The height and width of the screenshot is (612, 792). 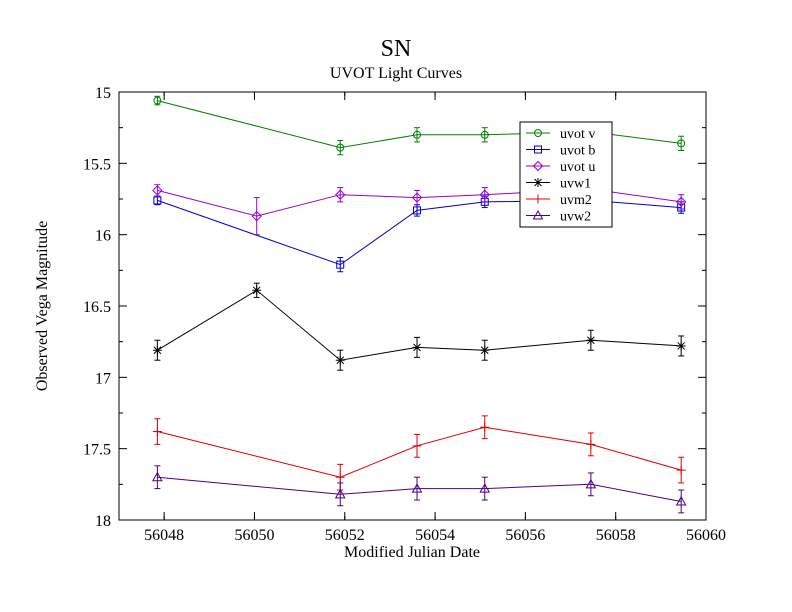 I want to click on legend-label: uvw1, so click(x=575, y=184).